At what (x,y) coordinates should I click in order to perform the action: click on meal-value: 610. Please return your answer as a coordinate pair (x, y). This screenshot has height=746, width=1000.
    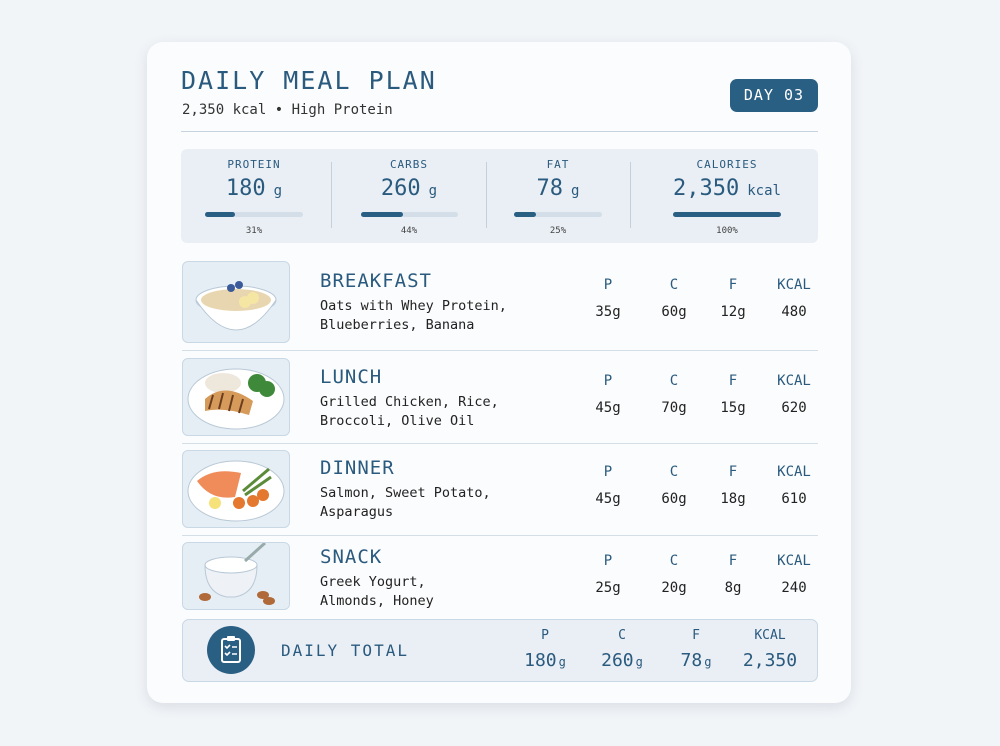
    Looking at the image, I should click on (794, 499).